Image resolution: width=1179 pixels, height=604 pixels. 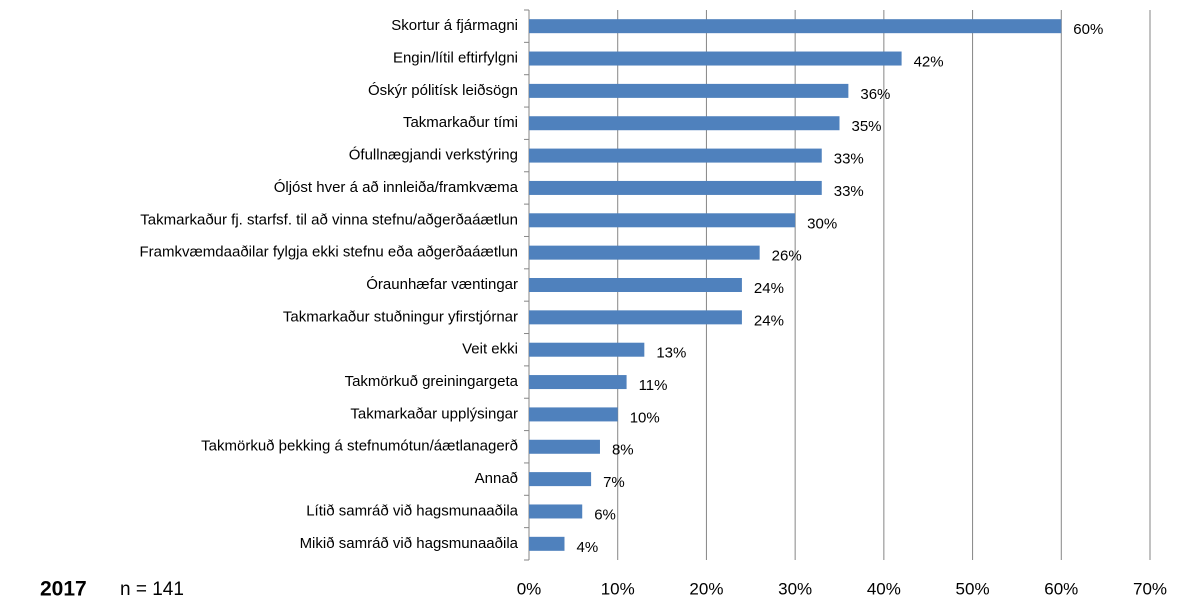 What do you see at coordinates (587, 547) in the screenshot?
I see `value-label: 4%` at bounding box center [587, 547].